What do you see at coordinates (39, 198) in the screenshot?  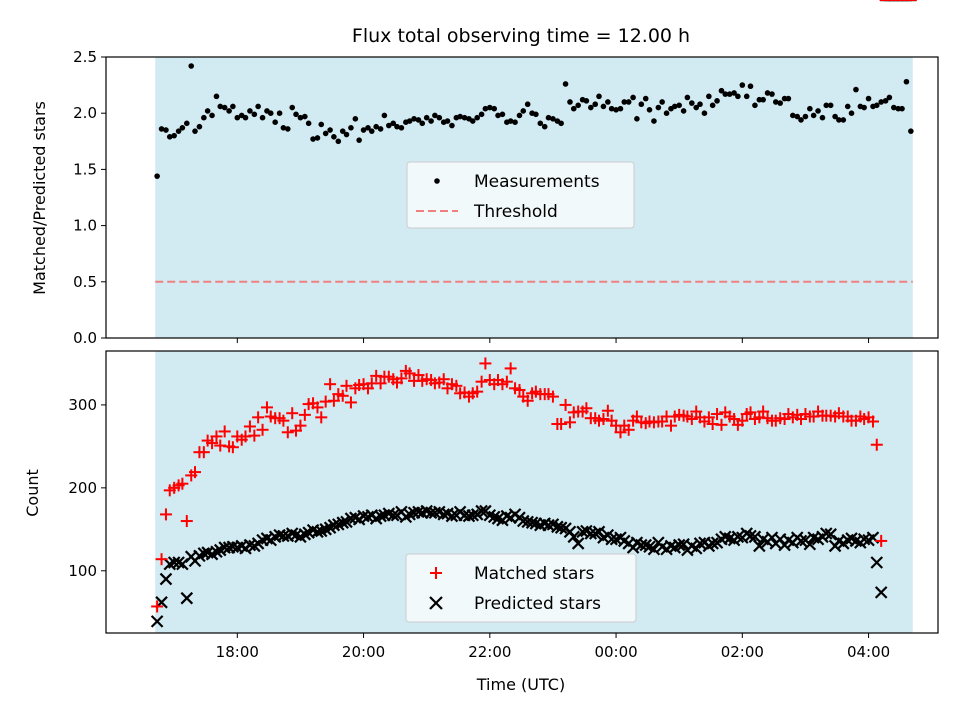 I see `top-ylabel: Matched/Predicted stars` at bounding box center [39, 198].